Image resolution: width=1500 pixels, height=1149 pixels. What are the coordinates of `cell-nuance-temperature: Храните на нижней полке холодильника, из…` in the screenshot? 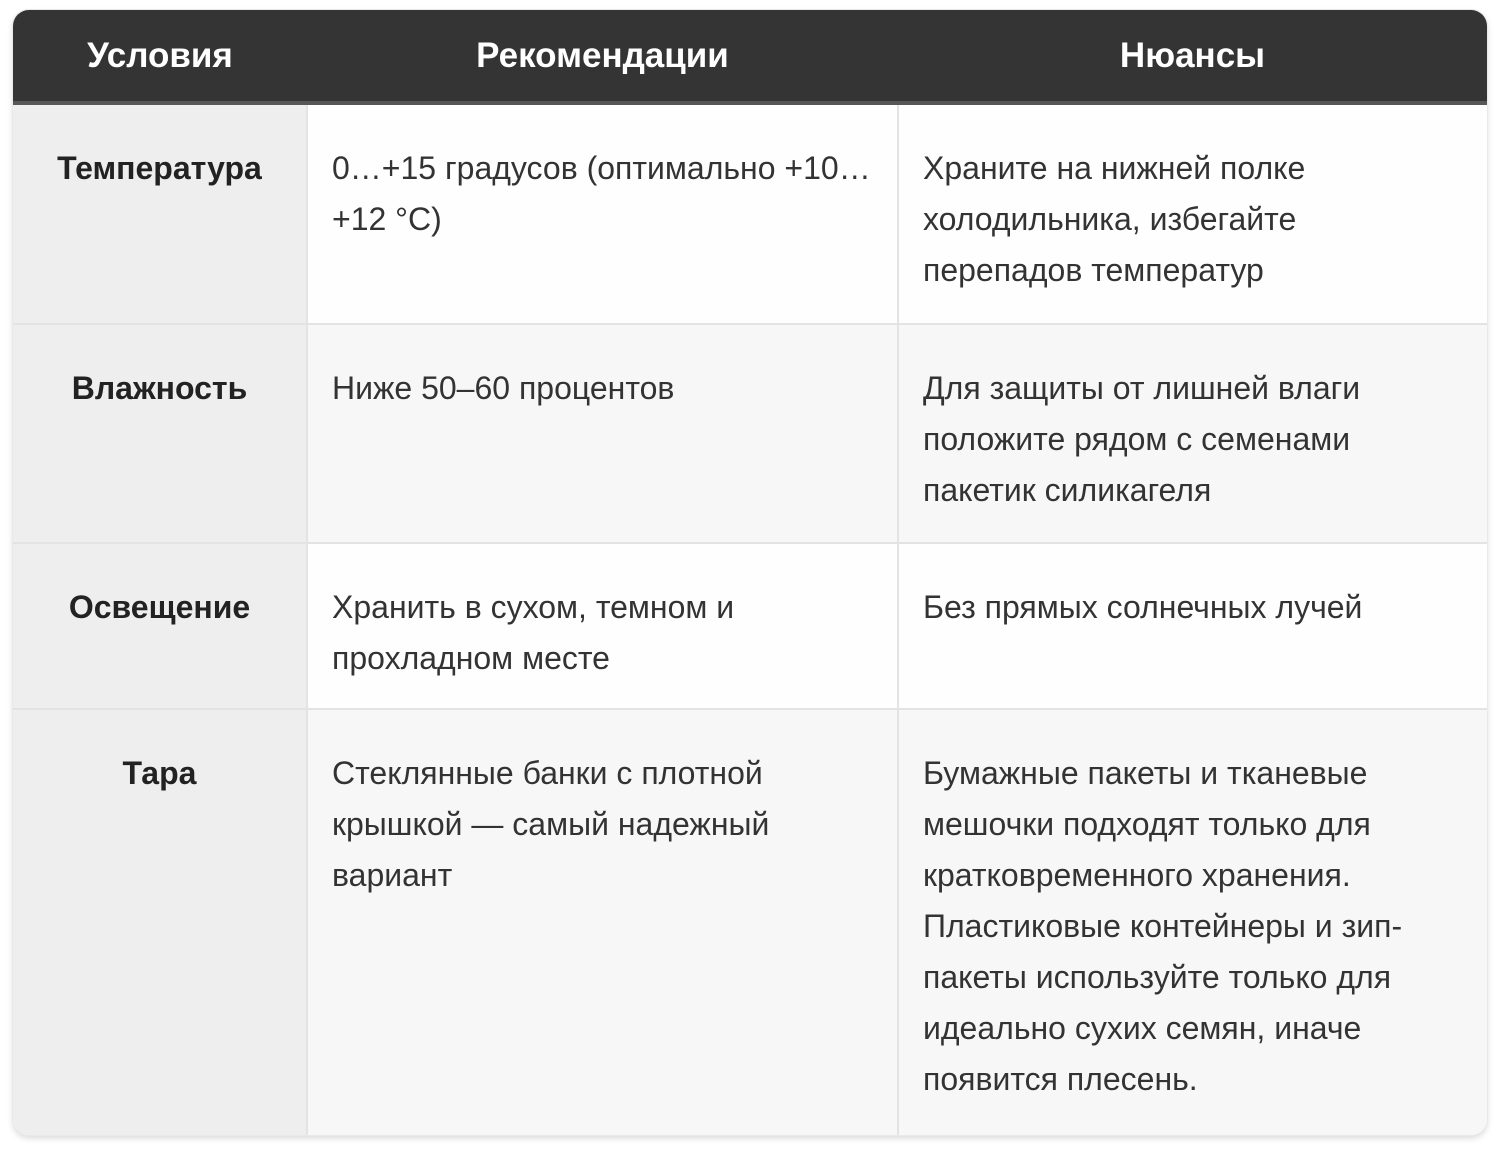 It's located at (1192, 213).